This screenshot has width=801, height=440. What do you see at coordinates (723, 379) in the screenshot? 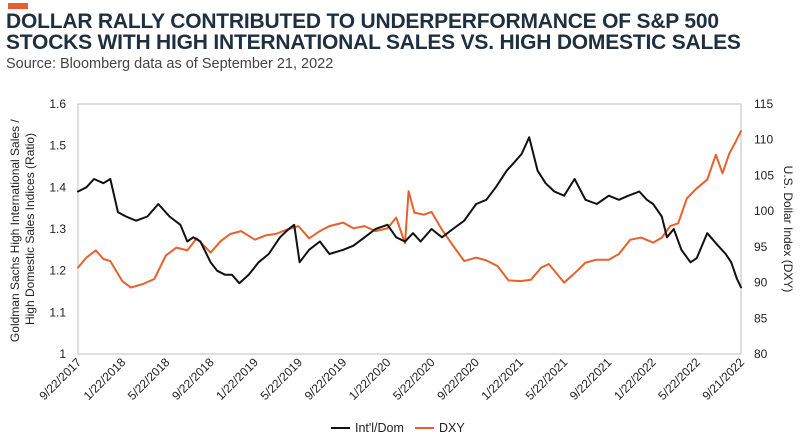
I see `x-tick-label: 9/21/2022` at bounding box center [723, 379].